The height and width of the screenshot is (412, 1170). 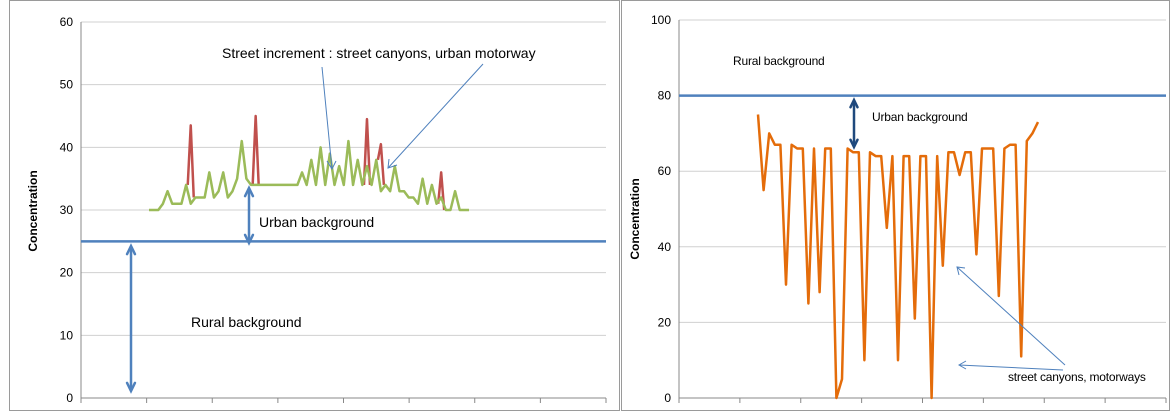 I want to click on y-tick-labels: 0 10 20 30 40 50 60, so click(x=67, y=210).